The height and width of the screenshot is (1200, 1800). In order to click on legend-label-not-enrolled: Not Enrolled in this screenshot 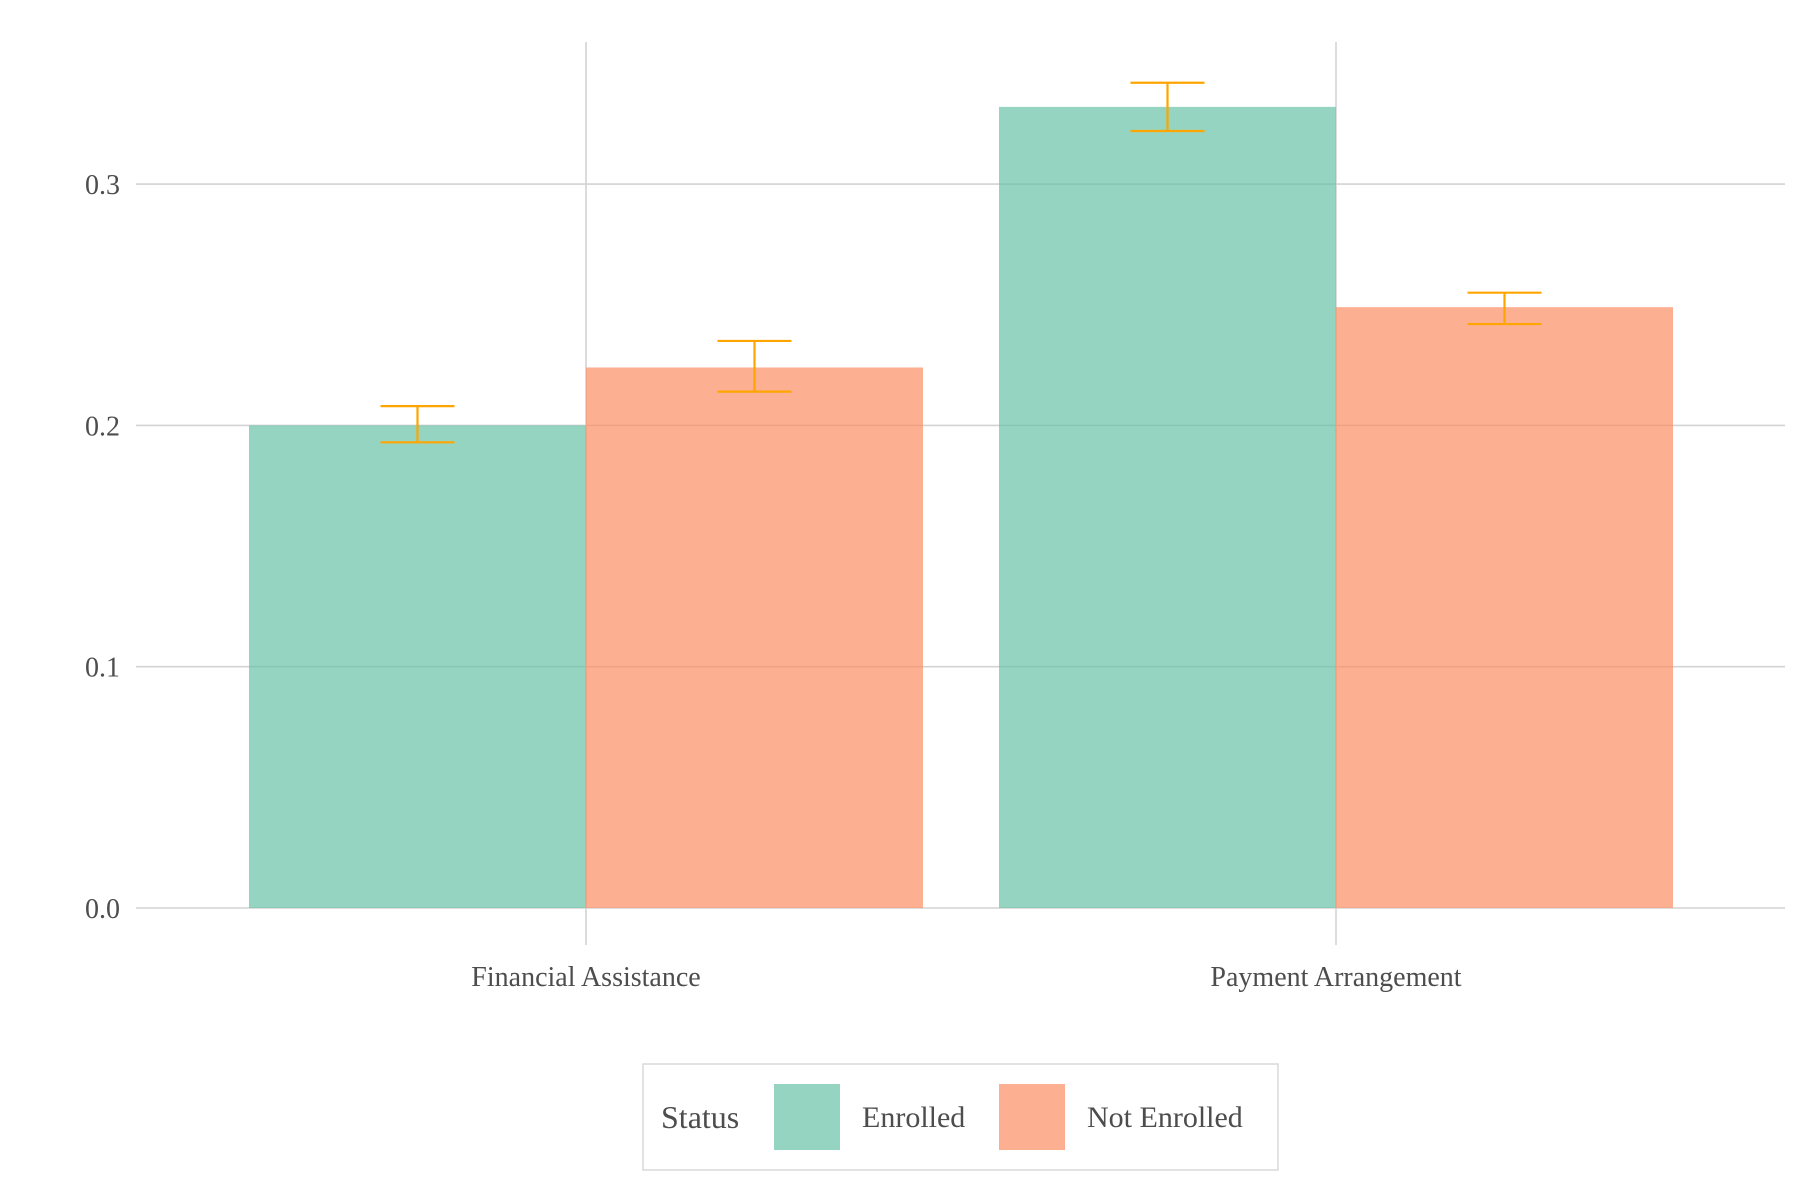, I will do `click(1165, 1117)`.